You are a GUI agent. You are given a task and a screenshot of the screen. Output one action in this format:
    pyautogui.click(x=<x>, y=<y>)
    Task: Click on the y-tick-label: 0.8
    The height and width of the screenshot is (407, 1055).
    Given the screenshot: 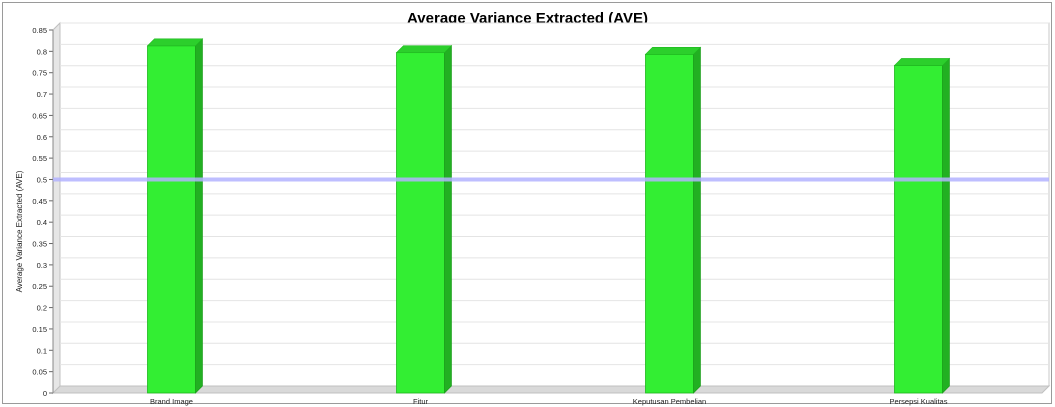 What is the action you would take?
    pyautogui.click(x=42, y=51)
    